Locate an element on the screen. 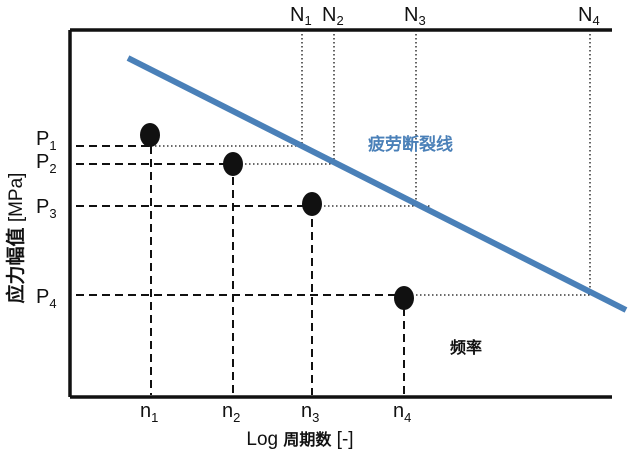  frequency-label: 频率 is located at coordinates (466, 347).